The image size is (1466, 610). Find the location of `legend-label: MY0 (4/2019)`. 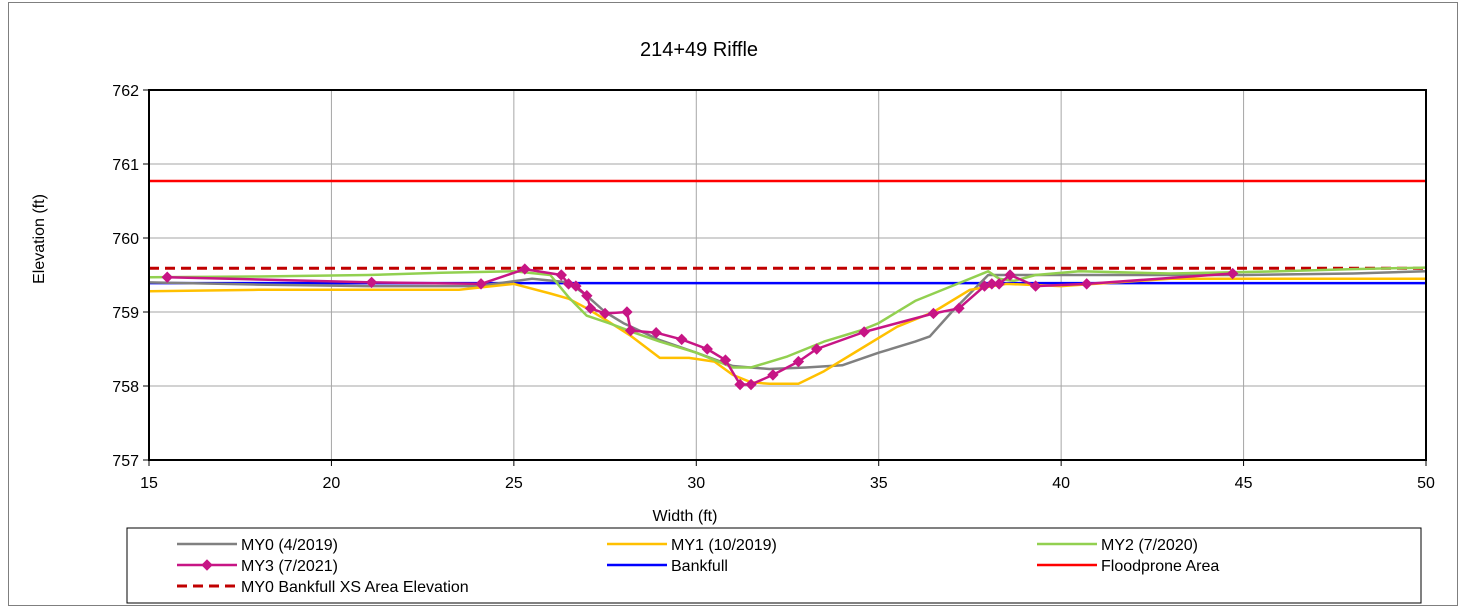

legend-label: MY0 (4/2019) is located at coordinates (289, 545).